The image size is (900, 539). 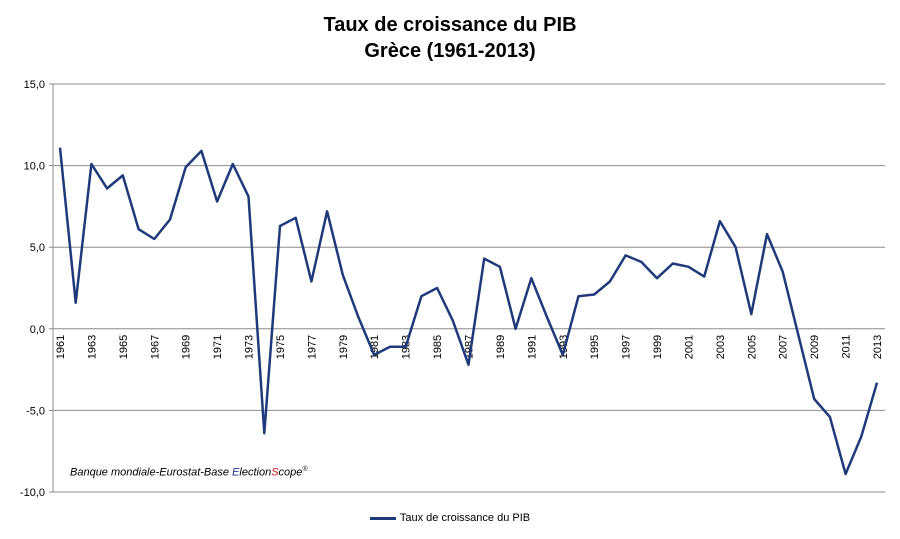 What do you see at coordinates (450, 25) in the screenshot?
I see `chart-title: Taux de croissance du PIB` at bounding box center [450, 25].